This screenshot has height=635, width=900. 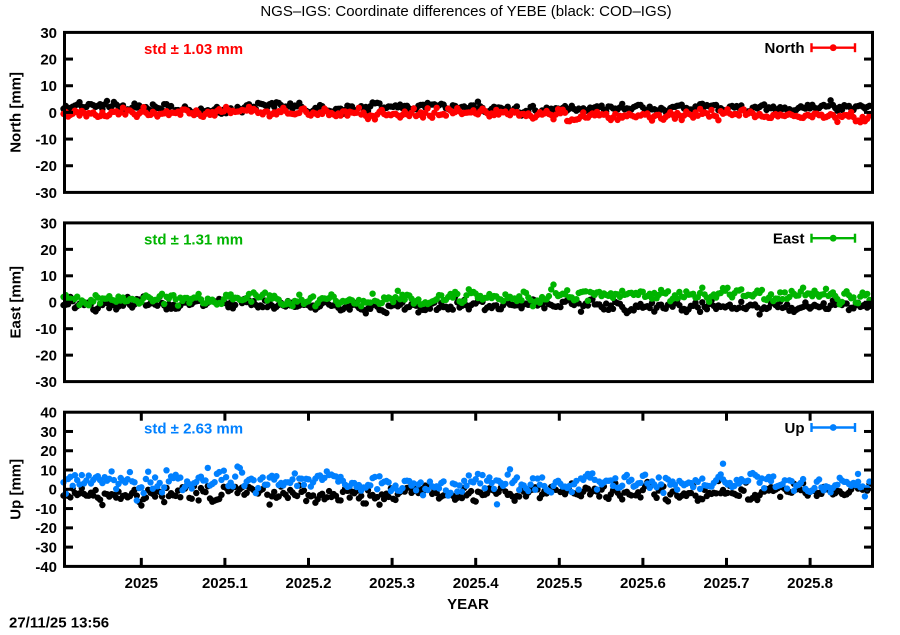 I want to click on svg-text: 2025.6, so click(x=643, y=583).